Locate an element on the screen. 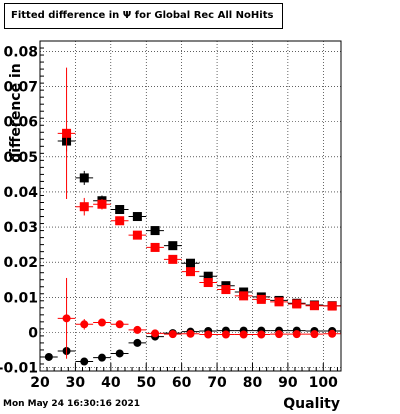 Image resolution: width=400 pixels, height=414 pixels. x-tick-label-5: 70 is located at coordinates (217, 383).